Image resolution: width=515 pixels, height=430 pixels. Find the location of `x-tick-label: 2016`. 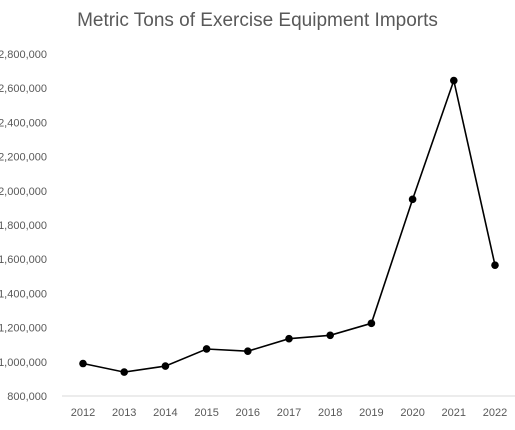

x-tick-label: 2016 is located at coordinates (248, 413).